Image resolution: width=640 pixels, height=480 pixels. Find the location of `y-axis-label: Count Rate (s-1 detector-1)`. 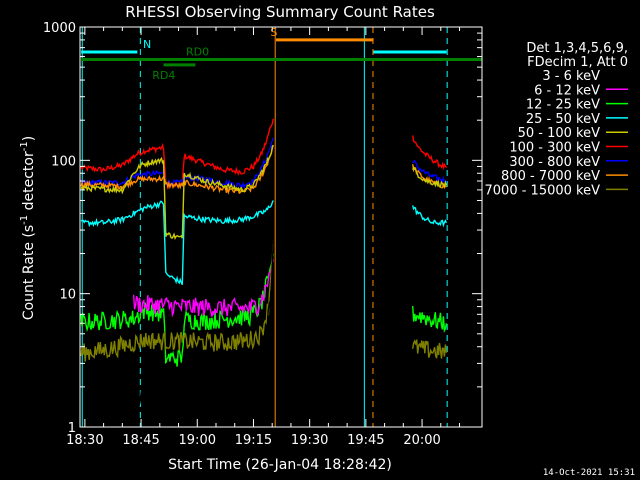

y-axis-label: Count Rate (s-1 detector-1) is located at coordinates (28, 228).